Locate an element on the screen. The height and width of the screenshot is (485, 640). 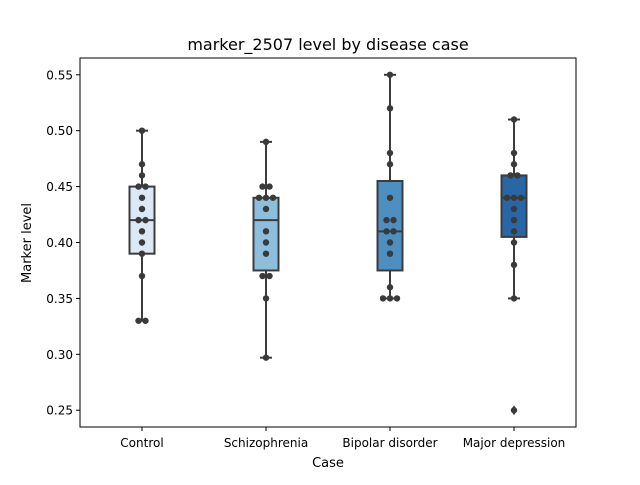
y-tick-label: 0.30 is located at coordinates (59, 355).